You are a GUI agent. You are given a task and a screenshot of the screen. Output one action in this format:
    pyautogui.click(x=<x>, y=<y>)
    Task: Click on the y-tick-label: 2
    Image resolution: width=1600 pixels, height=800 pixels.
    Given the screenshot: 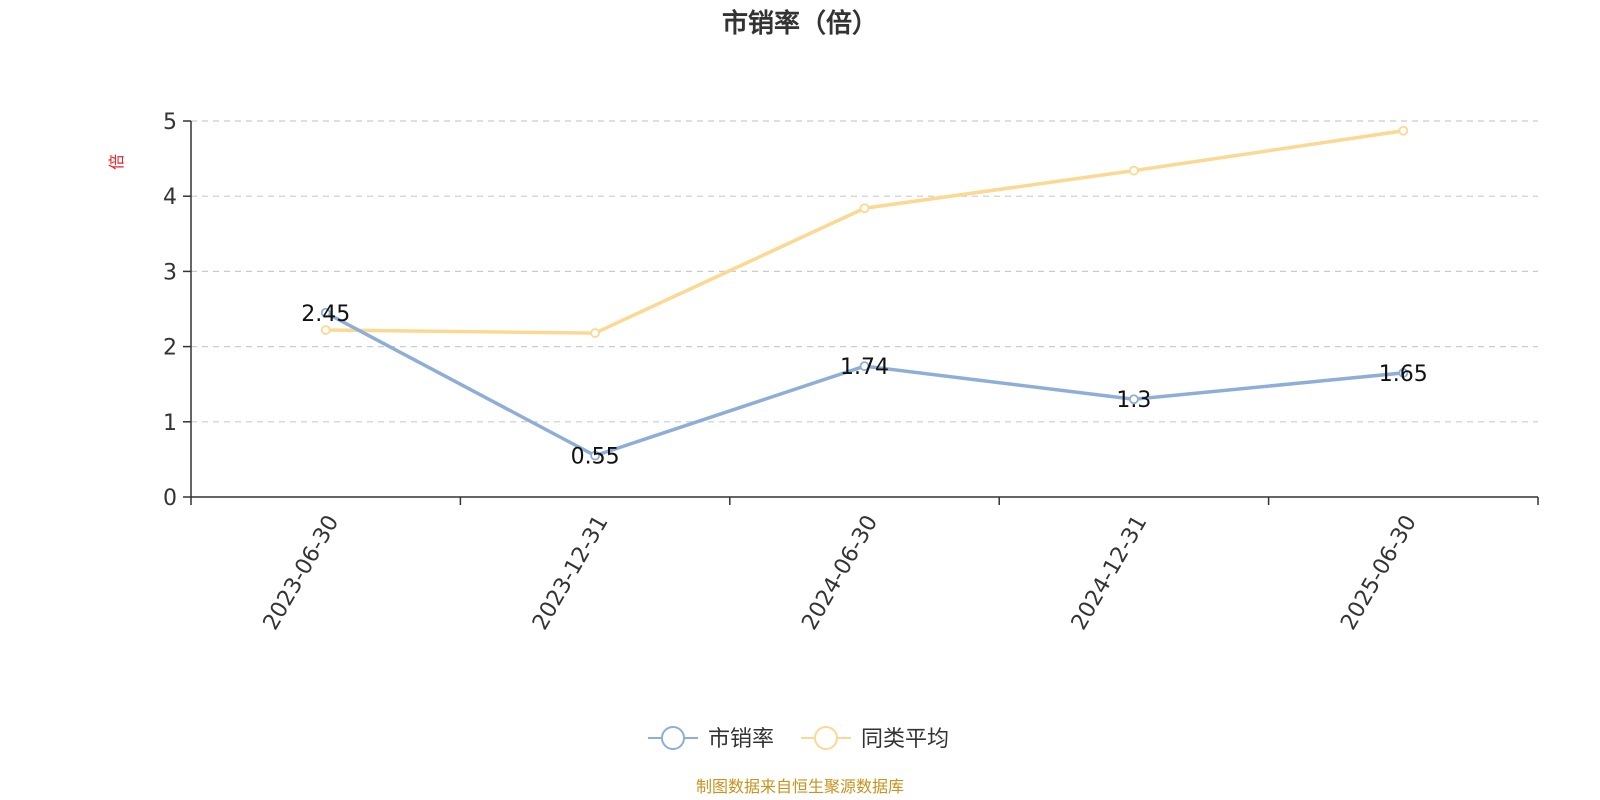 What is the action you would take?
    pyautogui.click(x=170, y=348)
    